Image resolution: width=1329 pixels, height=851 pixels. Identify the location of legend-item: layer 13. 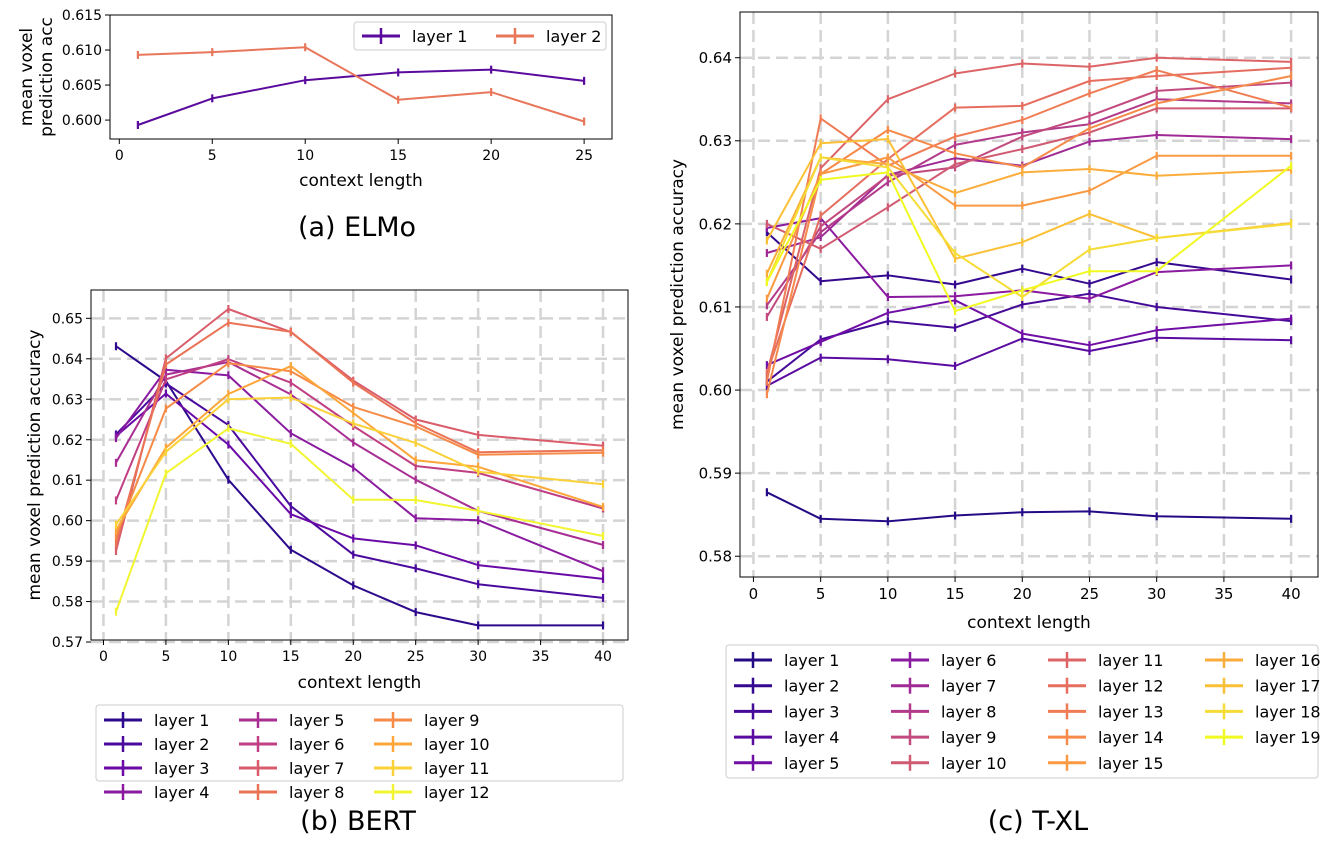
(1106, 711).